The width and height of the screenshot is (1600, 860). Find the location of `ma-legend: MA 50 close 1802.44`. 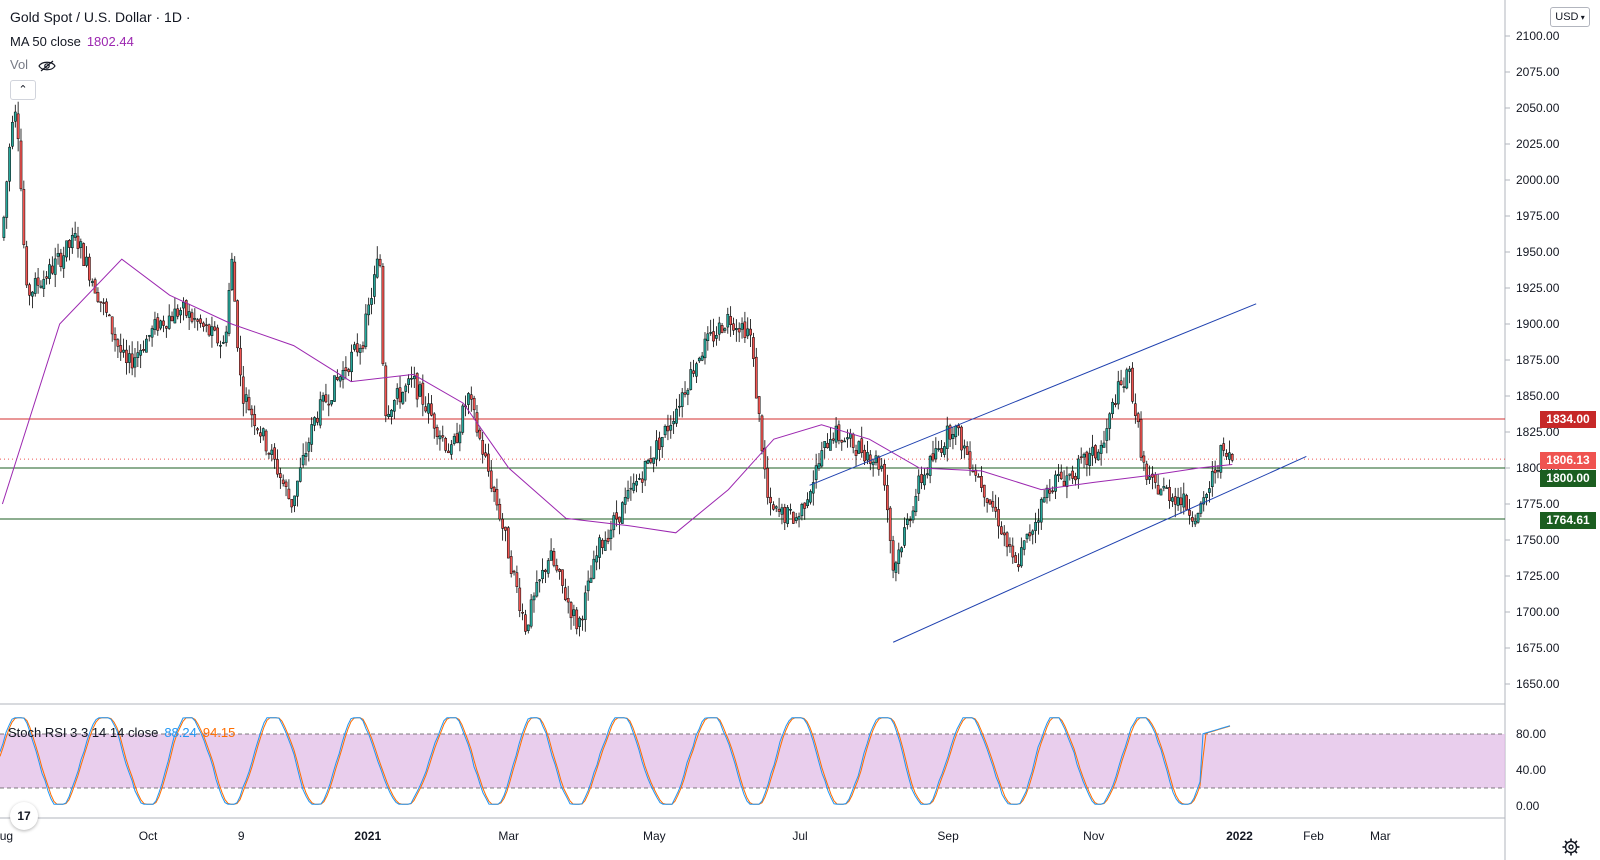

ma-legend: MA 50 close 1802.44 is located at coordinates (72, 41).